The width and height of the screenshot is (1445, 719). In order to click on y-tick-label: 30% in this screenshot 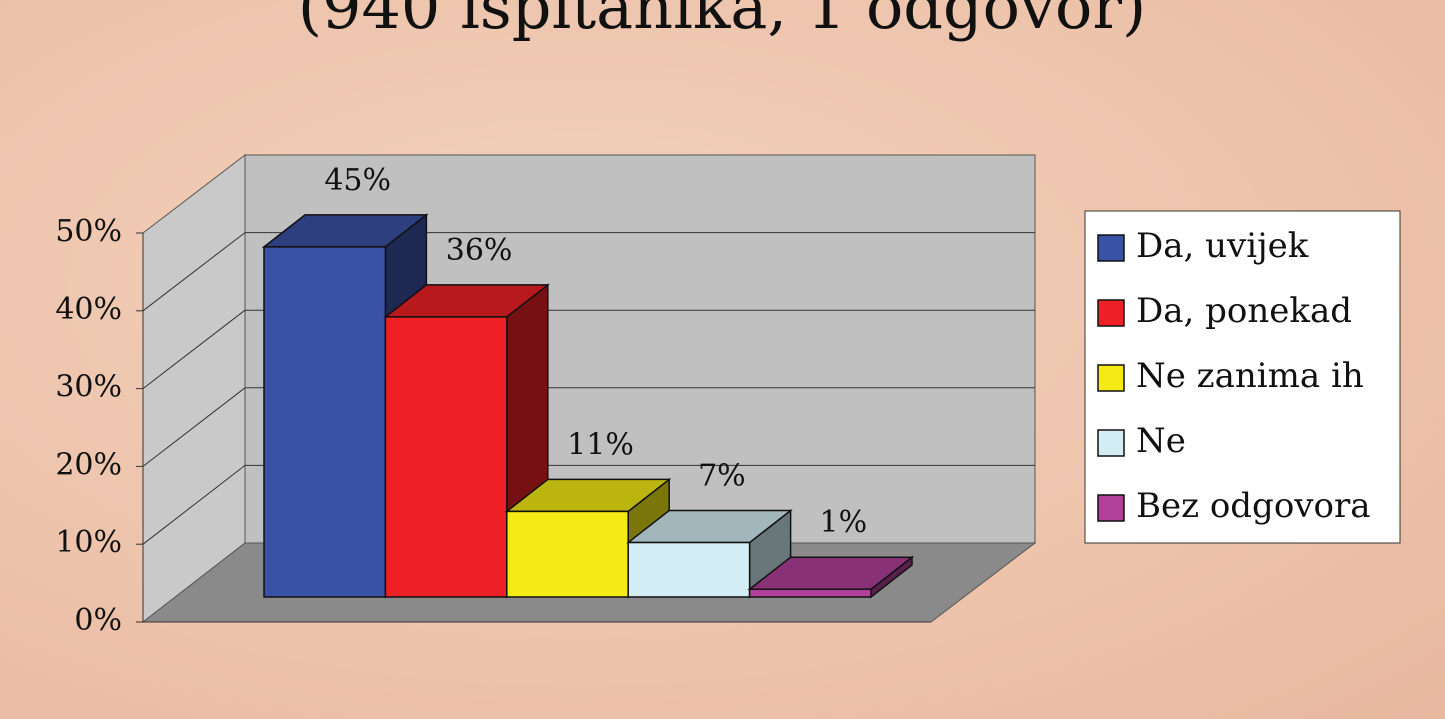, I will do `click(88, 387)`.